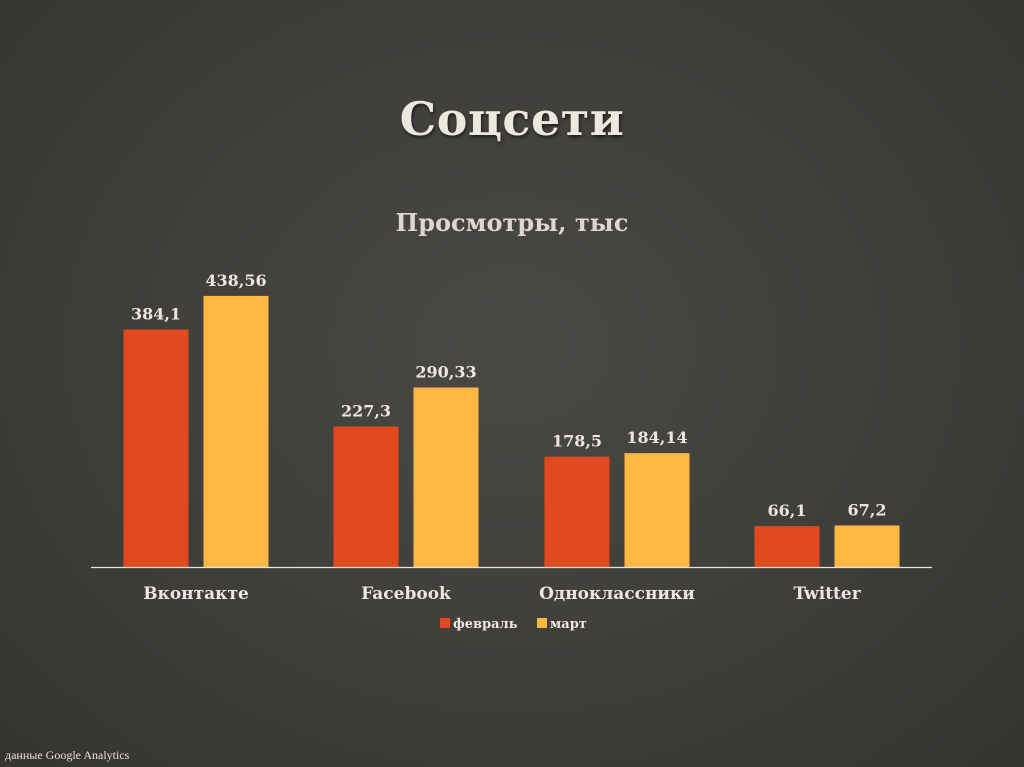  I want to click on data-label: 384,1, so click(156, 314).